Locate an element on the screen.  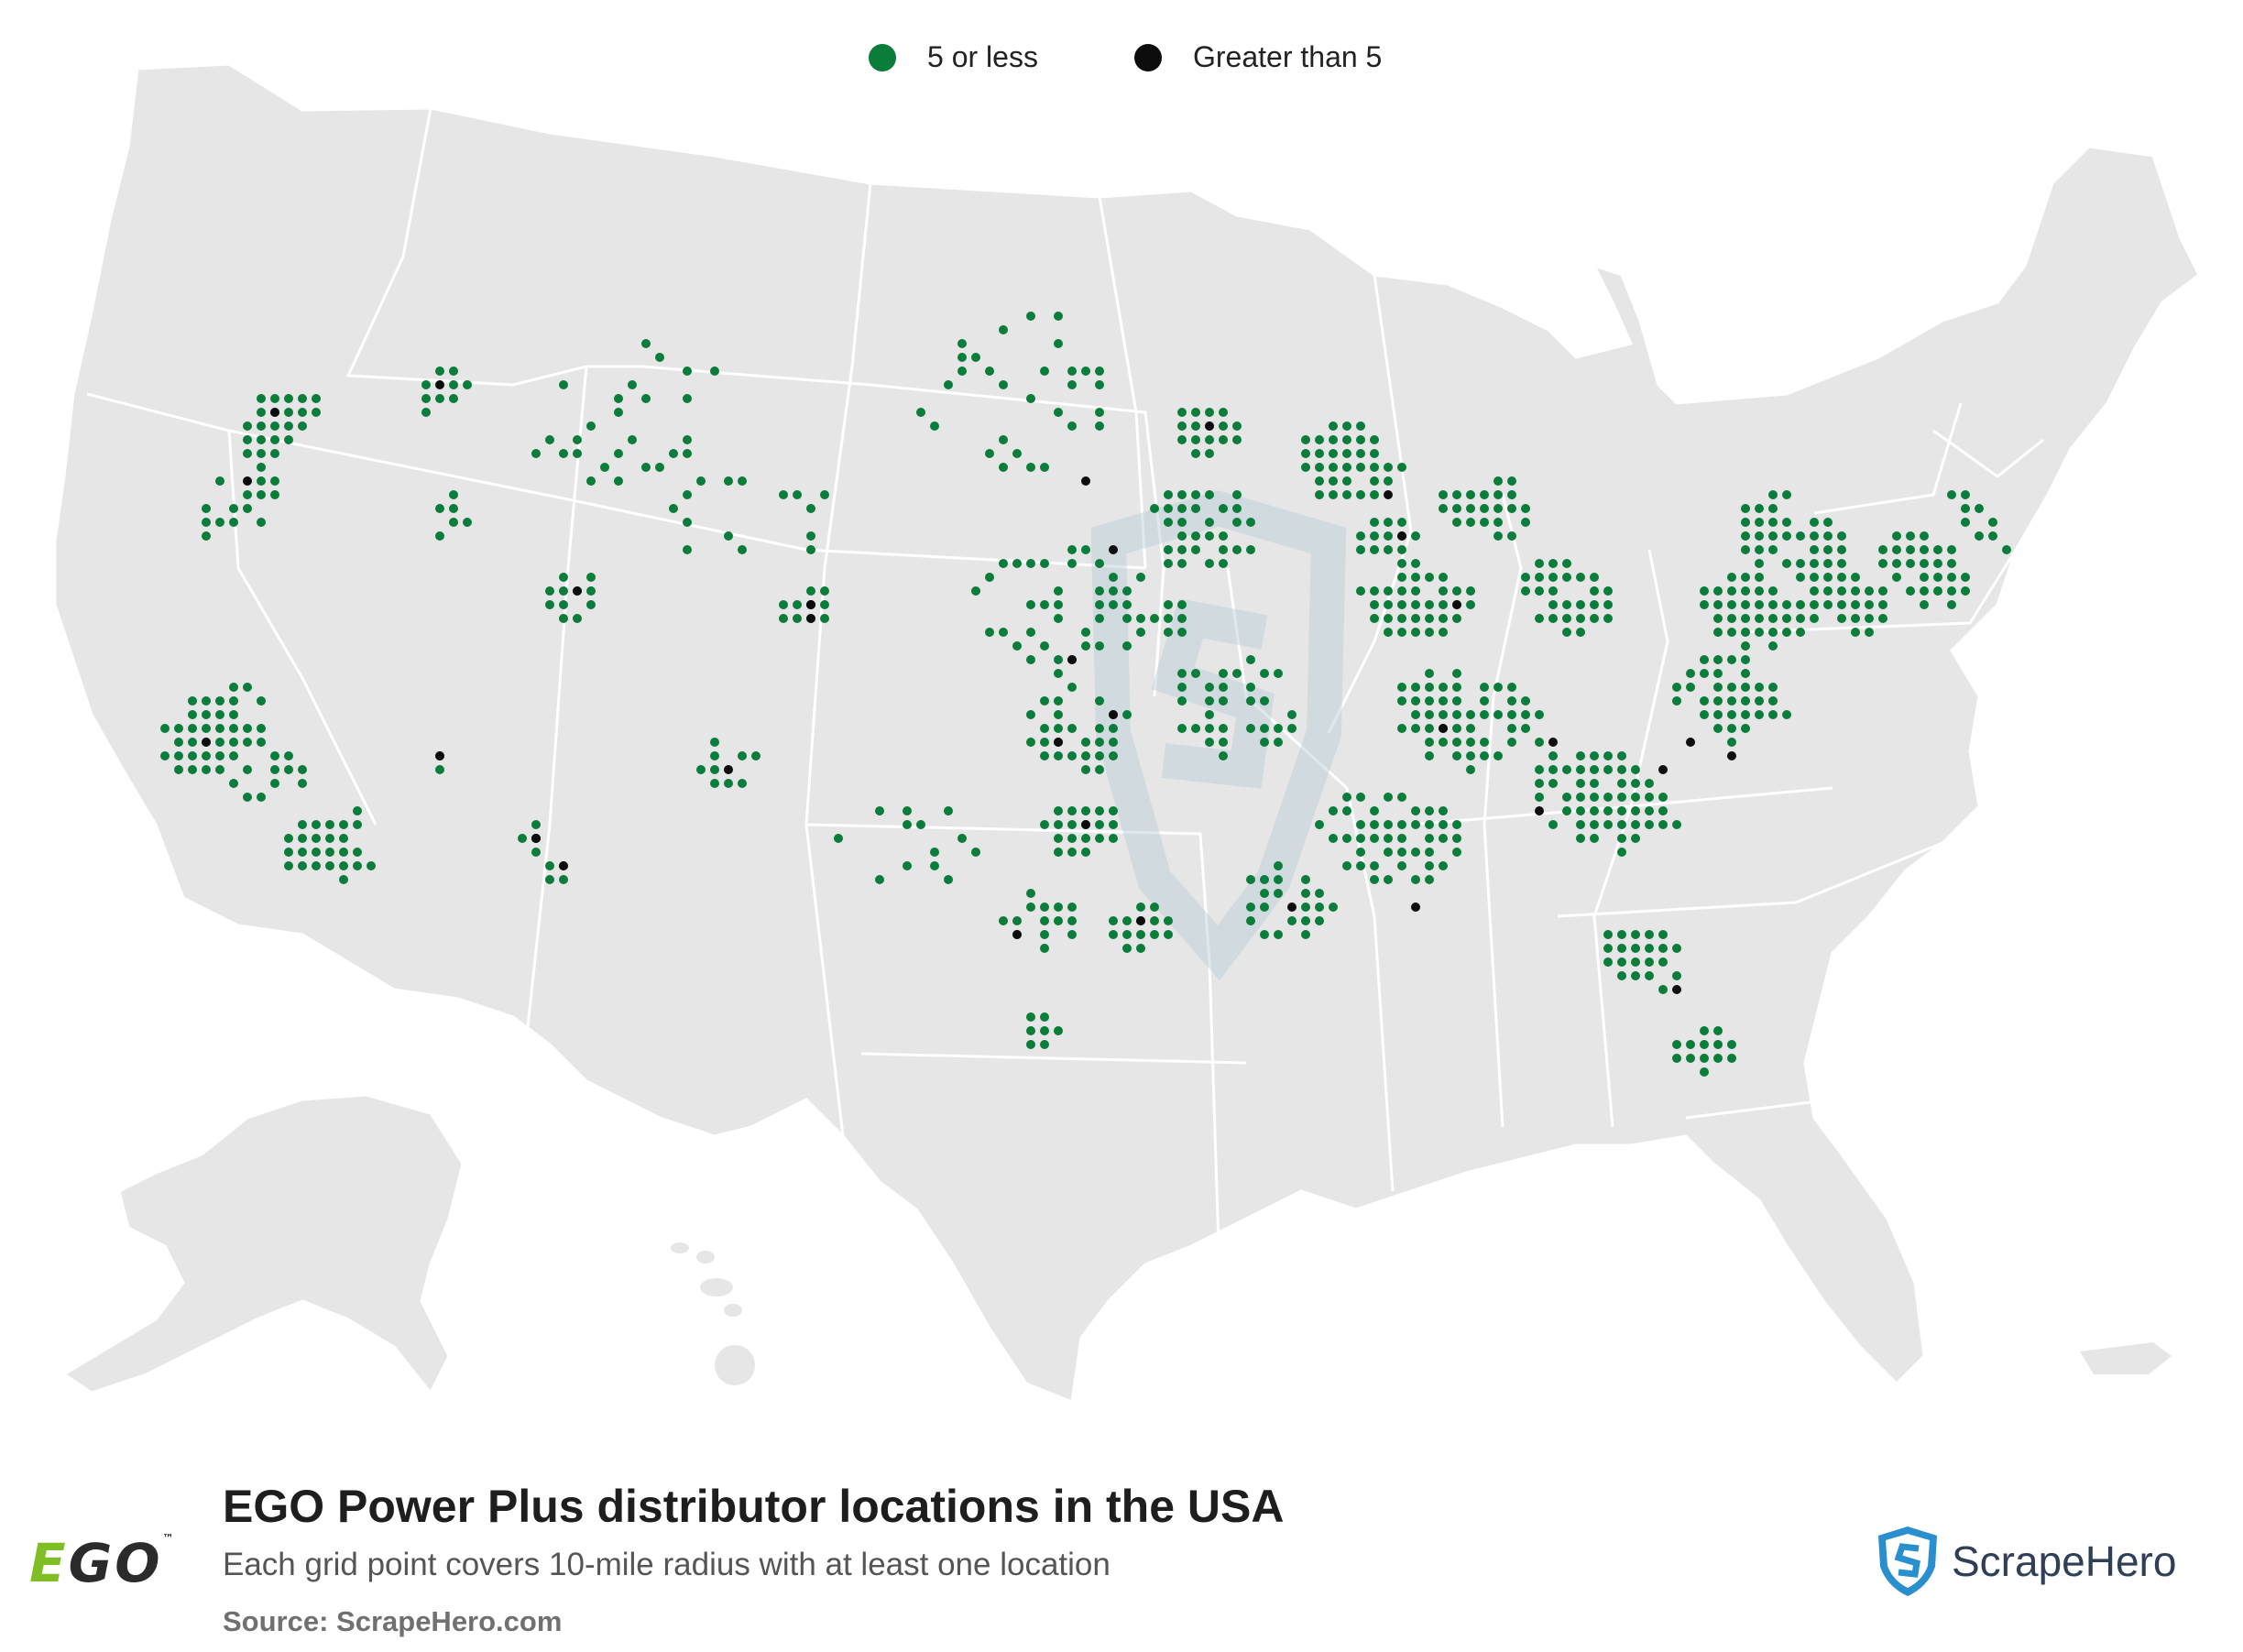
location-dot-high is located at coordinates (1017, 934).